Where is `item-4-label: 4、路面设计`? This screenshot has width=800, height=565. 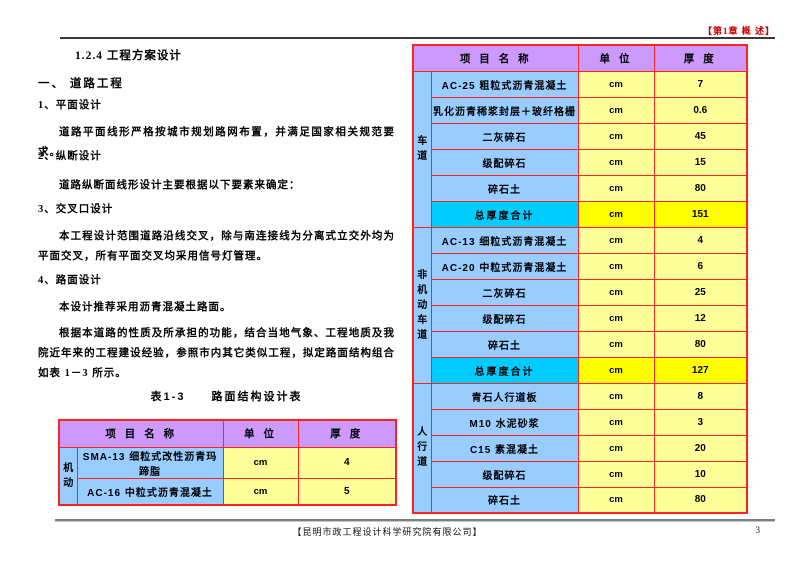
item-4-label: 4、路面设计 is located at coordinates (70, 280).